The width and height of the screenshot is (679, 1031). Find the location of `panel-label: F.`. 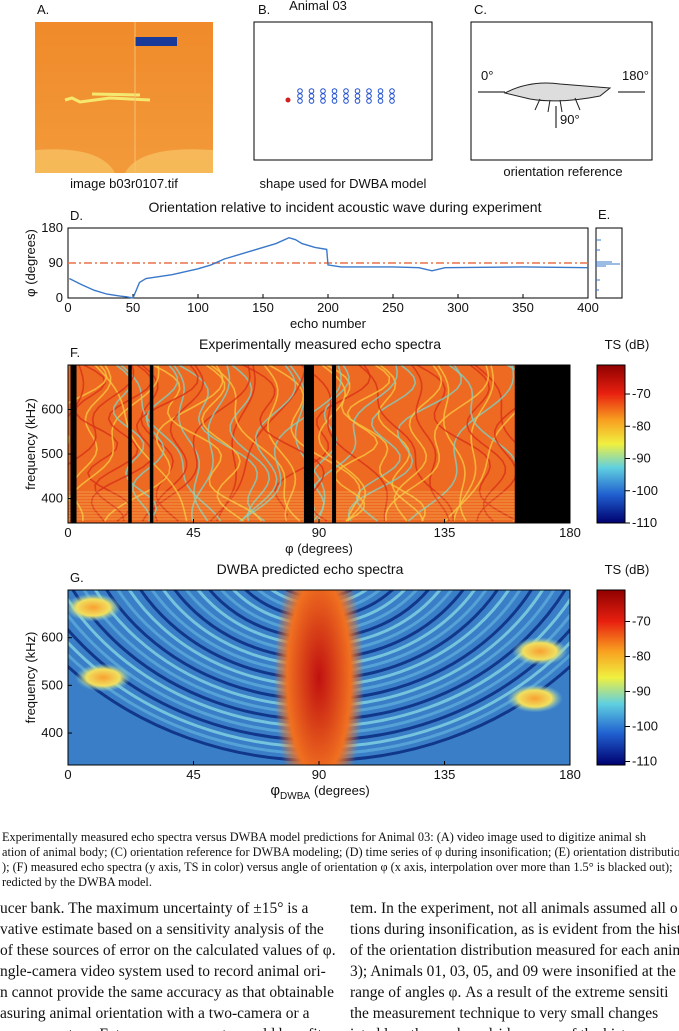

panel-label: F. is located at coordinates (75, 352).